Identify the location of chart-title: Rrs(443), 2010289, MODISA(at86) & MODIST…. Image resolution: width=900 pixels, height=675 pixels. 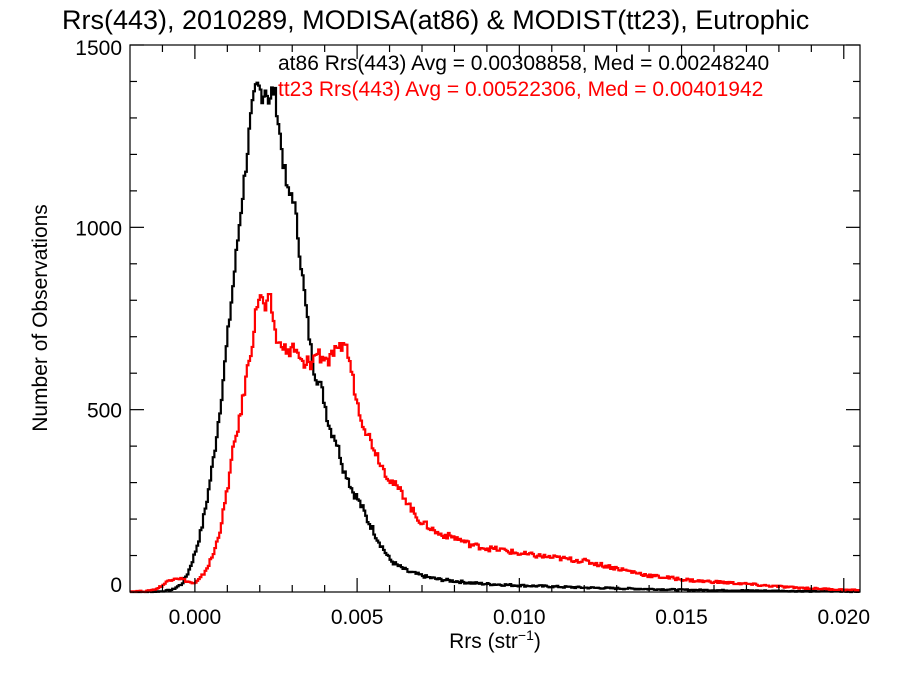
(435, 20).